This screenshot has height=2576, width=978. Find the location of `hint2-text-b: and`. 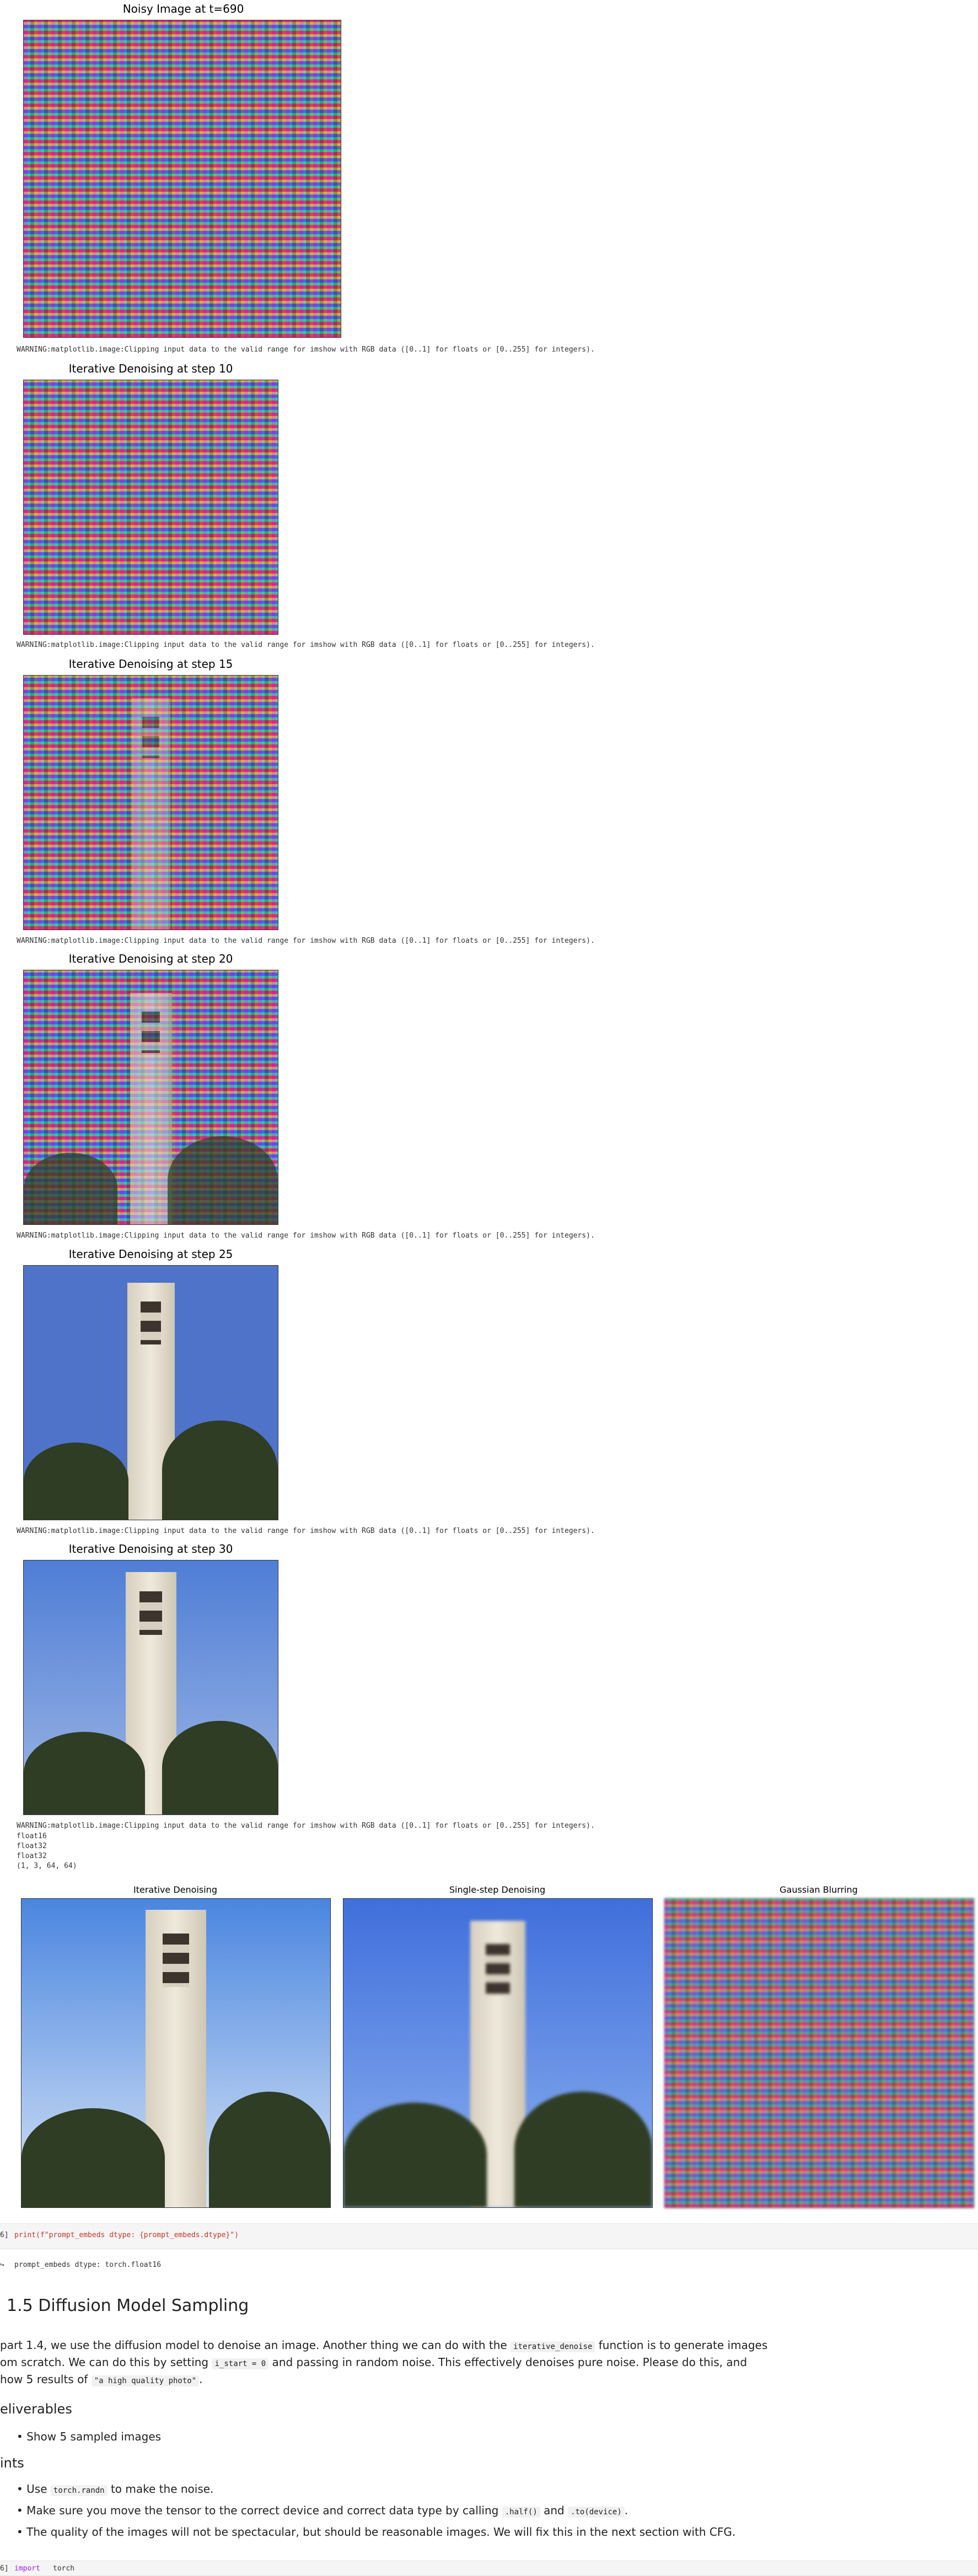

hint2-text-b: and is located at coordinates (554, 2510).